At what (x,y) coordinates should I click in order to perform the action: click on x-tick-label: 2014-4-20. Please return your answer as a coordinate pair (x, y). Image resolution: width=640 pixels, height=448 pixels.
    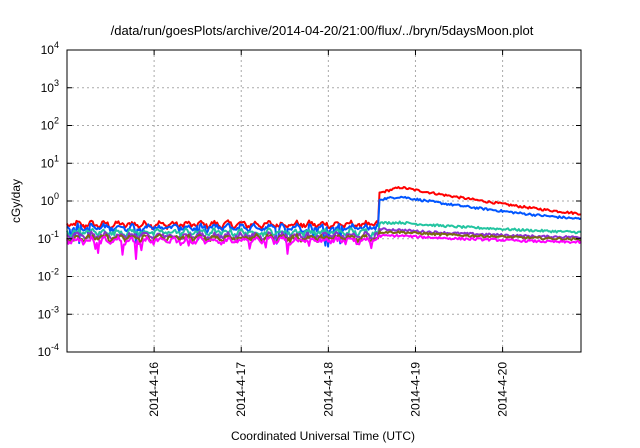
    Looking at the image, I should click on (503, 389).